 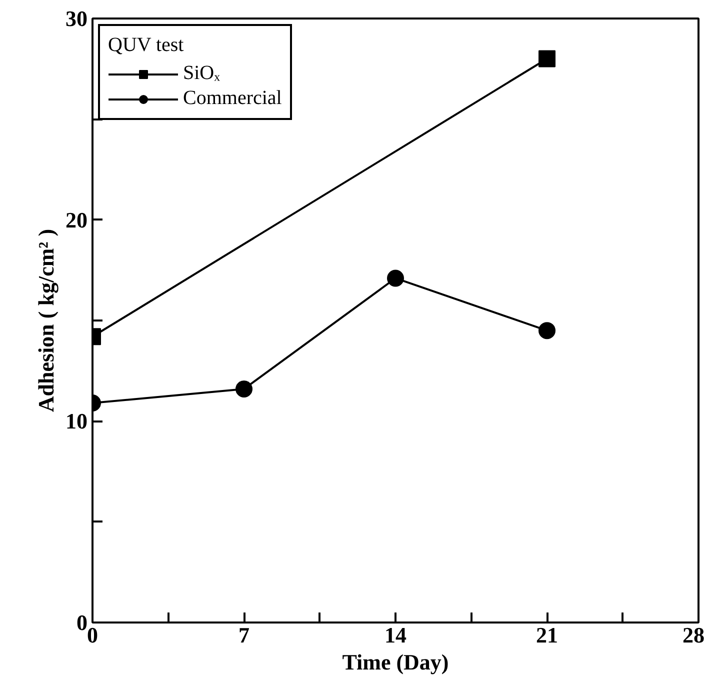 What do you see at coordinates (244, 635) in the screenshot?
I see `x-tick-label: 7` at bounding box center [244, 635].